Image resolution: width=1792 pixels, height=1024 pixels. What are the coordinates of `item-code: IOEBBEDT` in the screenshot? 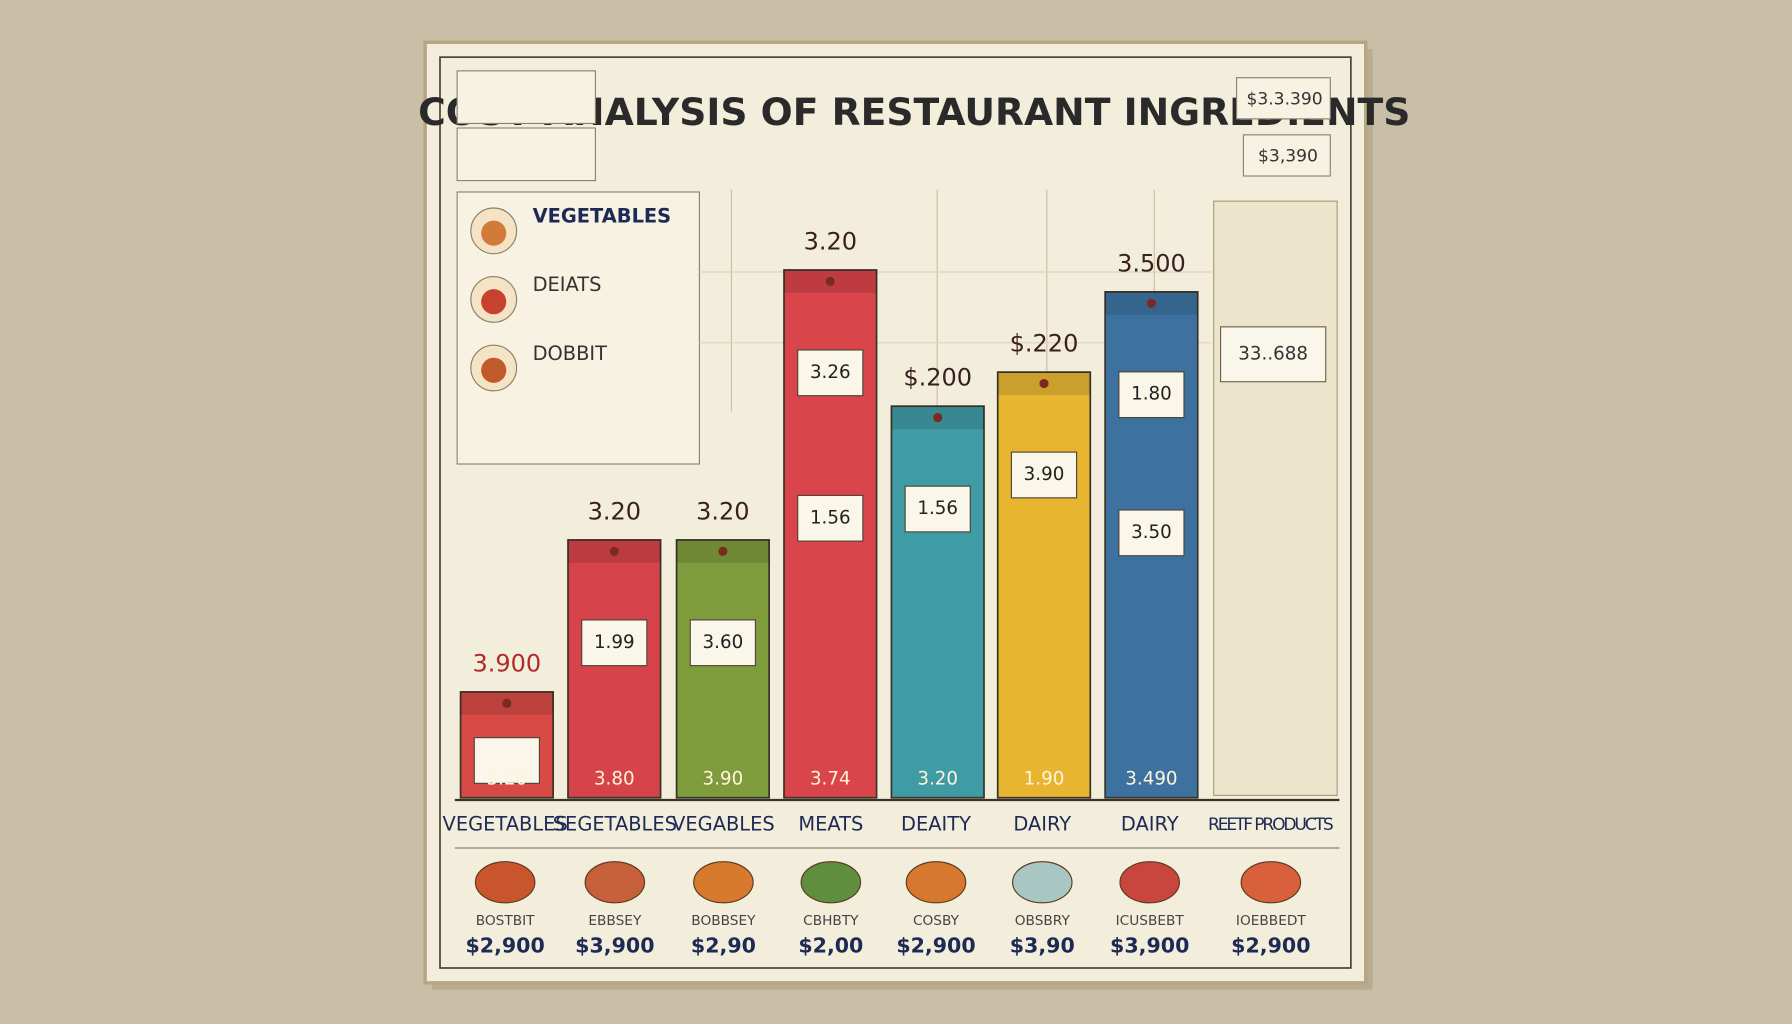 It's located at (1271, 921).